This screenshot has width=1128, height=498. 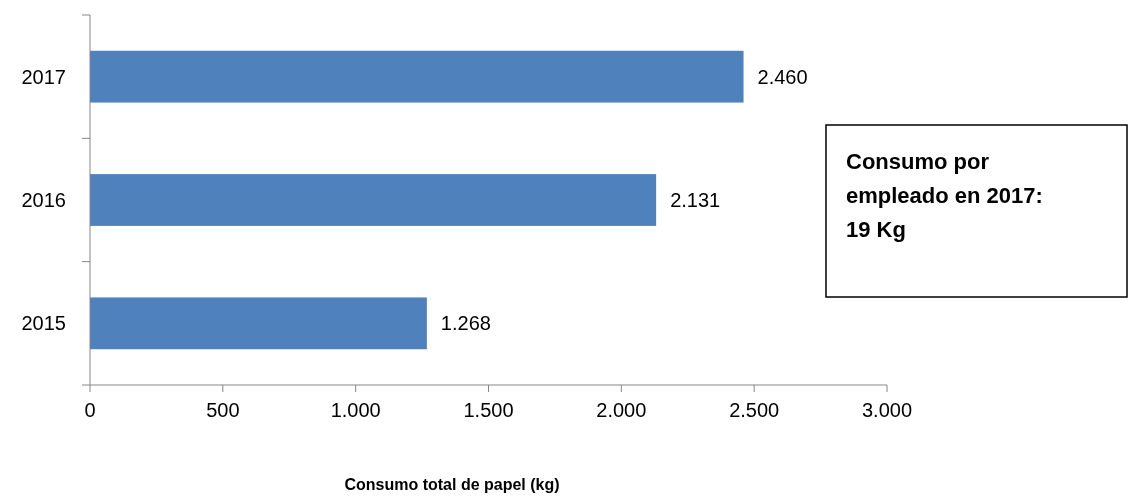 I want to click on data-label: 2.131, so click(x=695, y=200).